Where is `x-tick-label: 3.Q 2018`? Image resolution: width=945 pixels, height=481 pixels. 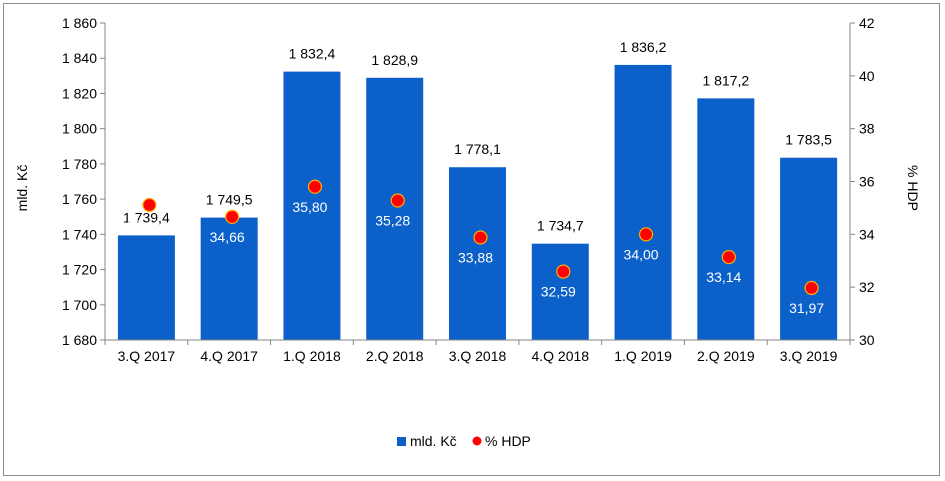
x-tick-label: 3.Q 2018 is located at coordinates (478, 356).